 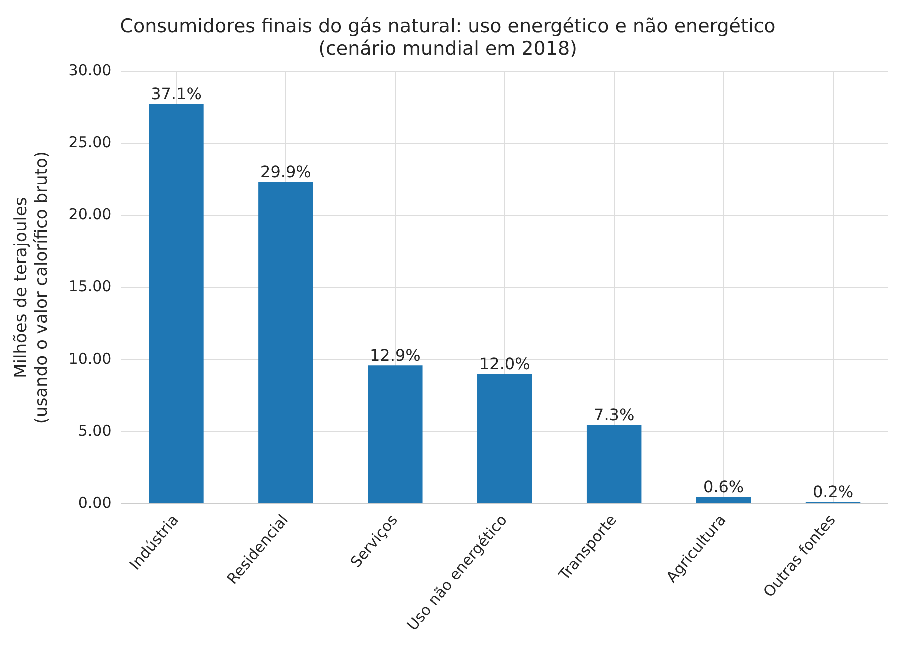 I want to click on annotation: 0.6%, so click(x=723, y=486).